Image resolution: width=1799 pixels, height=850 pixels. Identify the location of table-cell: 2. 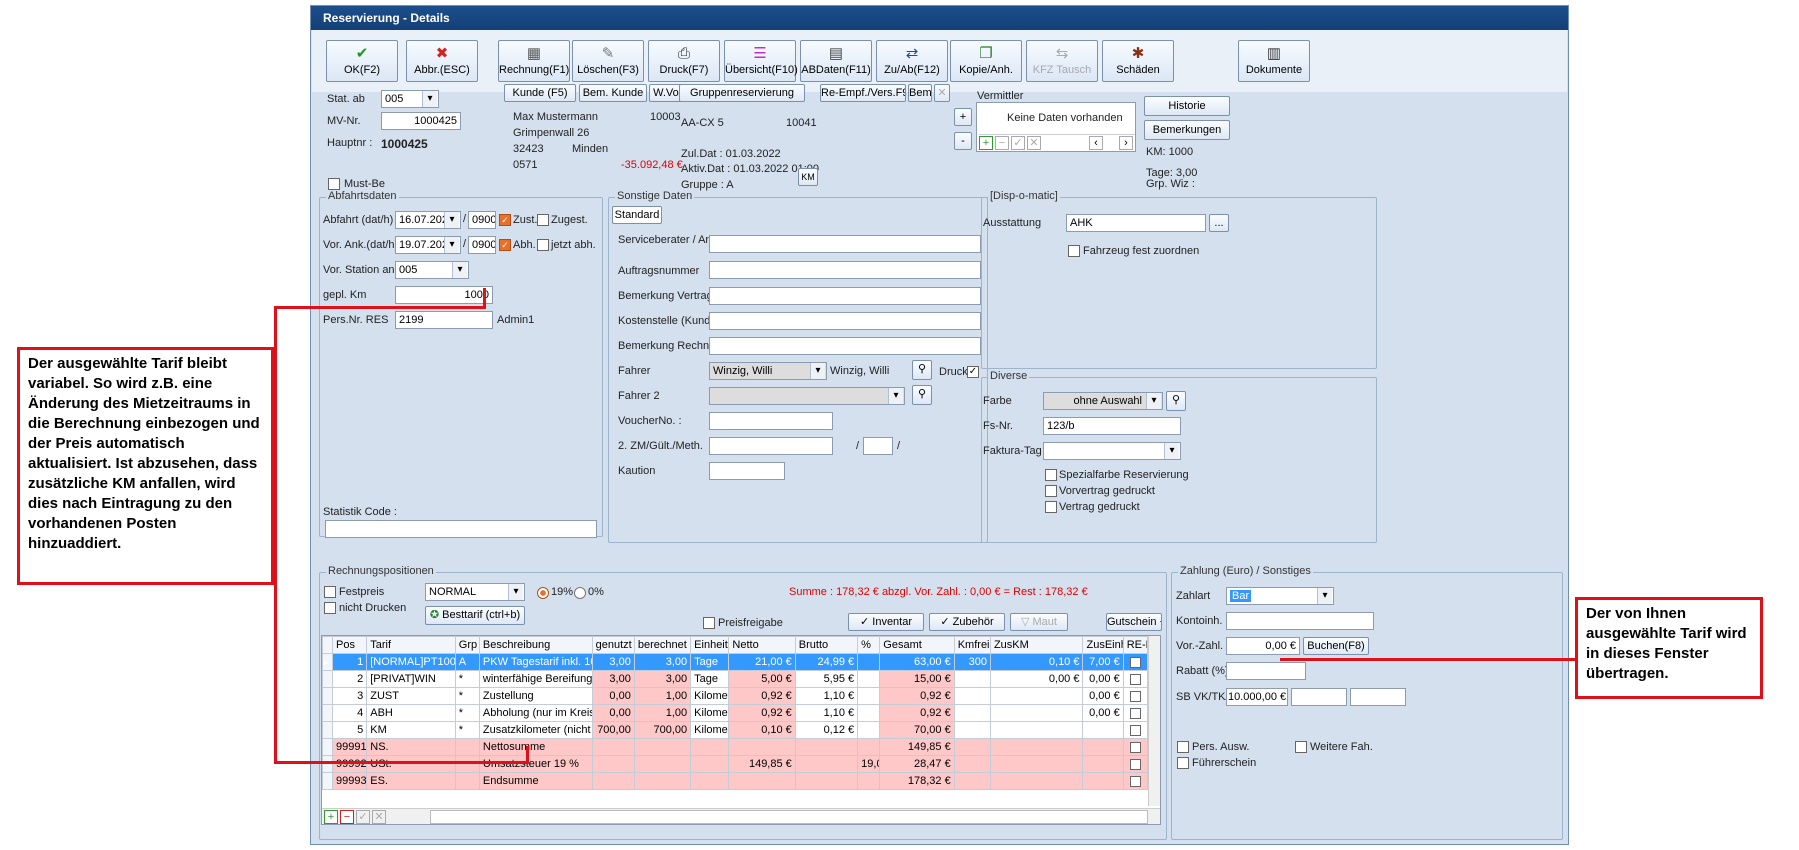
(350, 679).